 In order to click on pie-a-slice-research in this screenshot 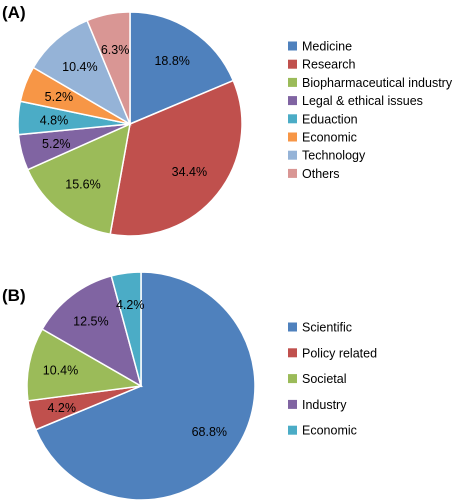, I will do `click(176, 158)`.